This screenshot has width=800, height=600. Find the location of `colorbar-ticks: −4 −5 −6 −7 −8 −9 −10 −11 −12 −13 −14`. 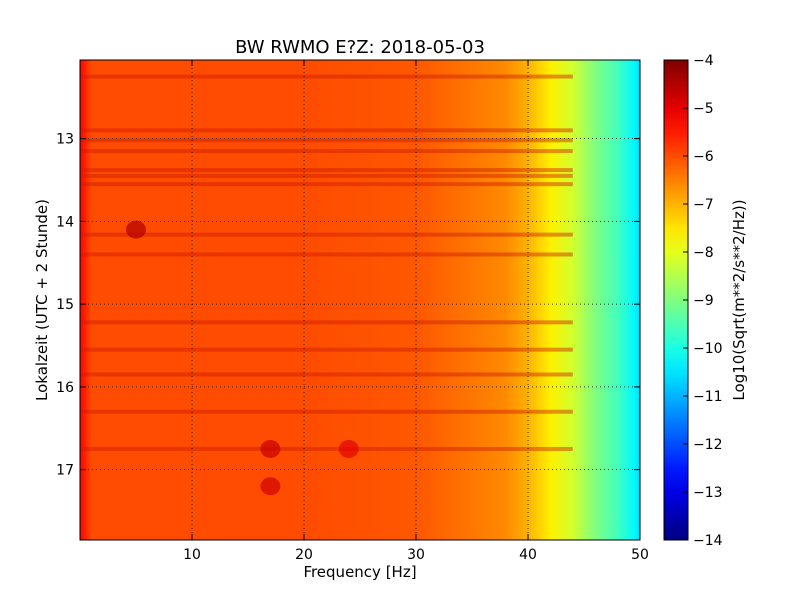

colorbar-ticks: −4 −5 −6 −7 −8 −9 −10 −11 −12 −13 −14 is located at coordinates (703, 301).